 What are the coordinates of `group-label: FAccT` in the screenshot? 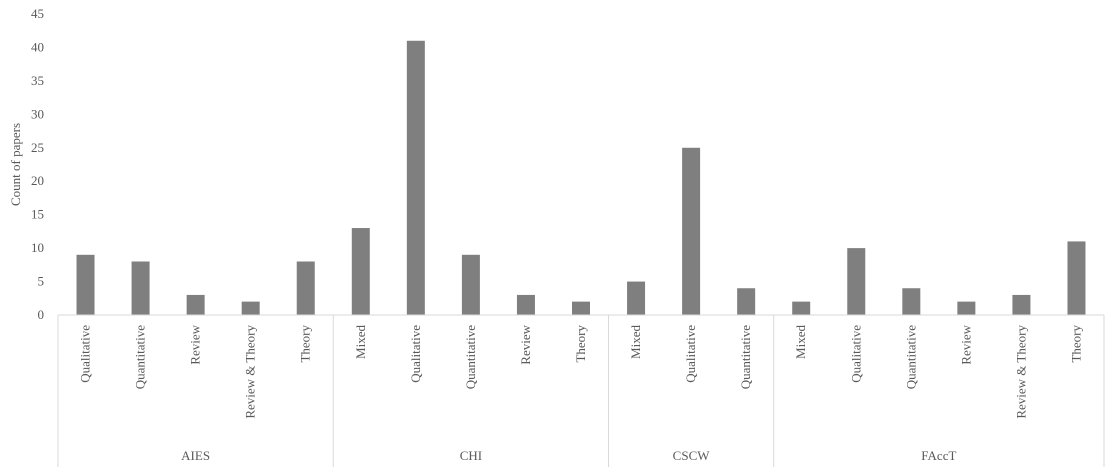 It's located at (938, 455).